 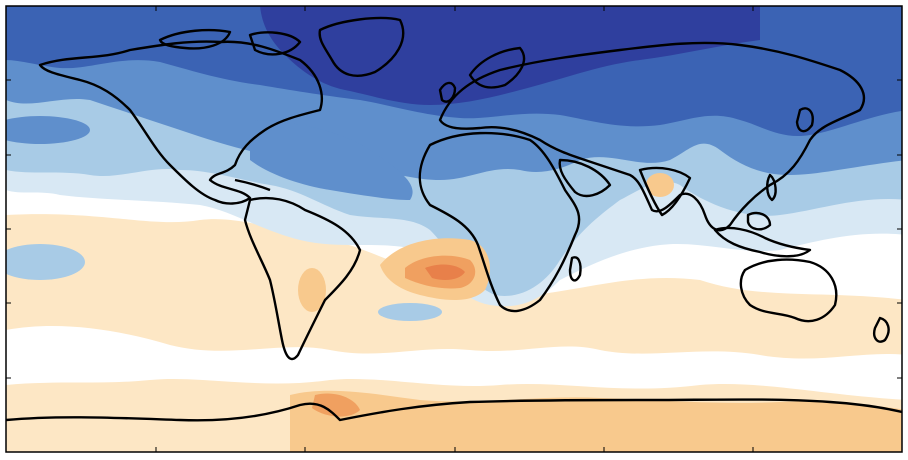 What do you see at coordinates (445, 272) in the screenshot?
I see `field-deep-orange-atlantic` at bounding box center [445, 272].